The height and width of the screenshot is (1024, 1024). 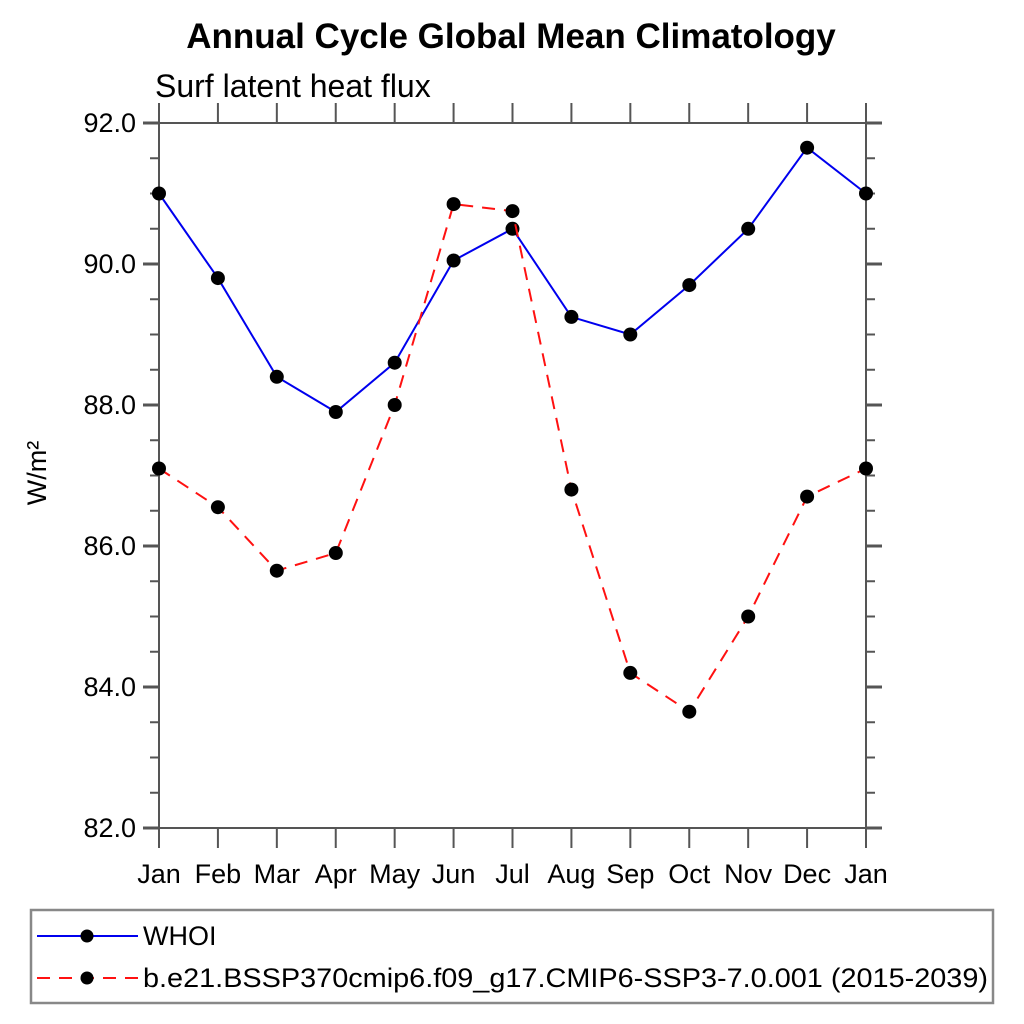 I want to click on legend-marker-model, so click(x=87, y=978).